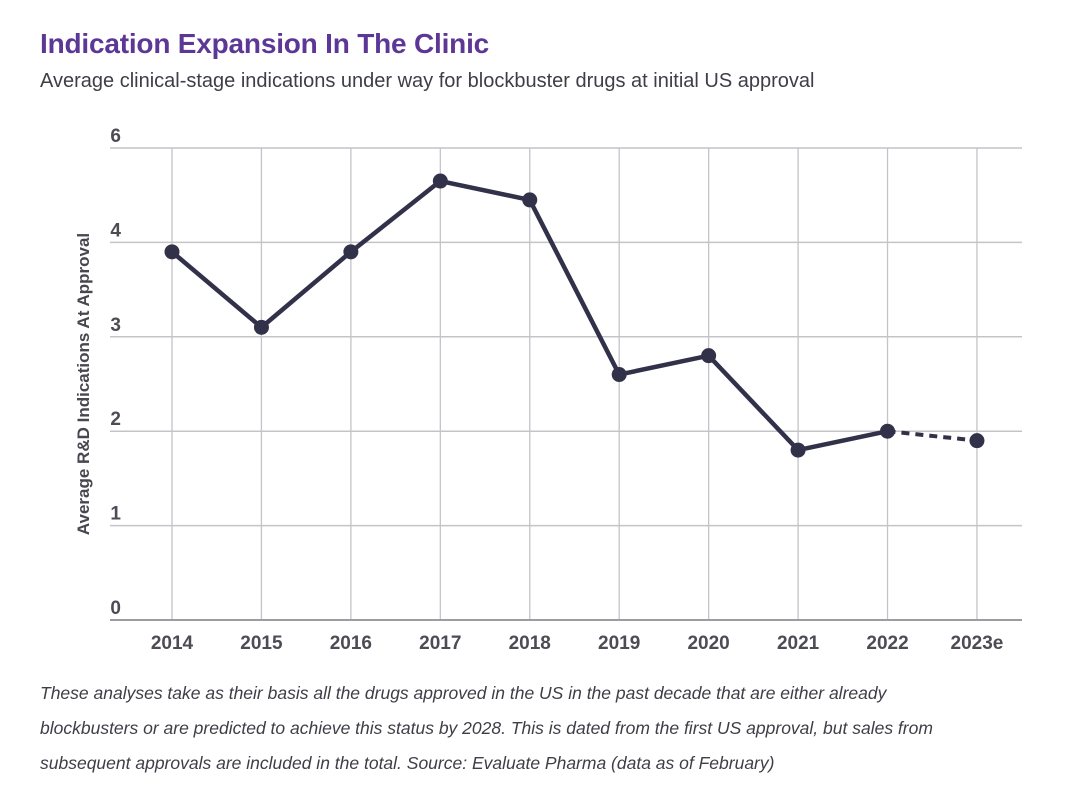 The height and width of the screenshot is (802, 1080). What do you see at coordinates (619, 375) in the screenshot?
I see `data-point-2019` at bounding box center [619, 375].